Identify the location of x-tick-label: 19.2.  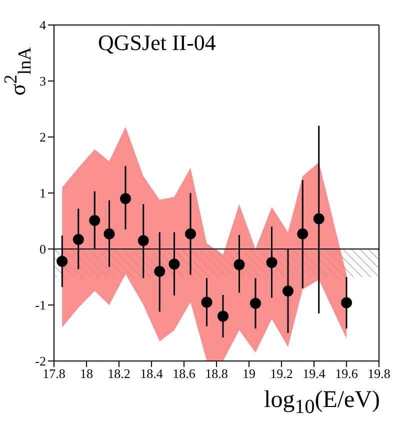
(281, 374).